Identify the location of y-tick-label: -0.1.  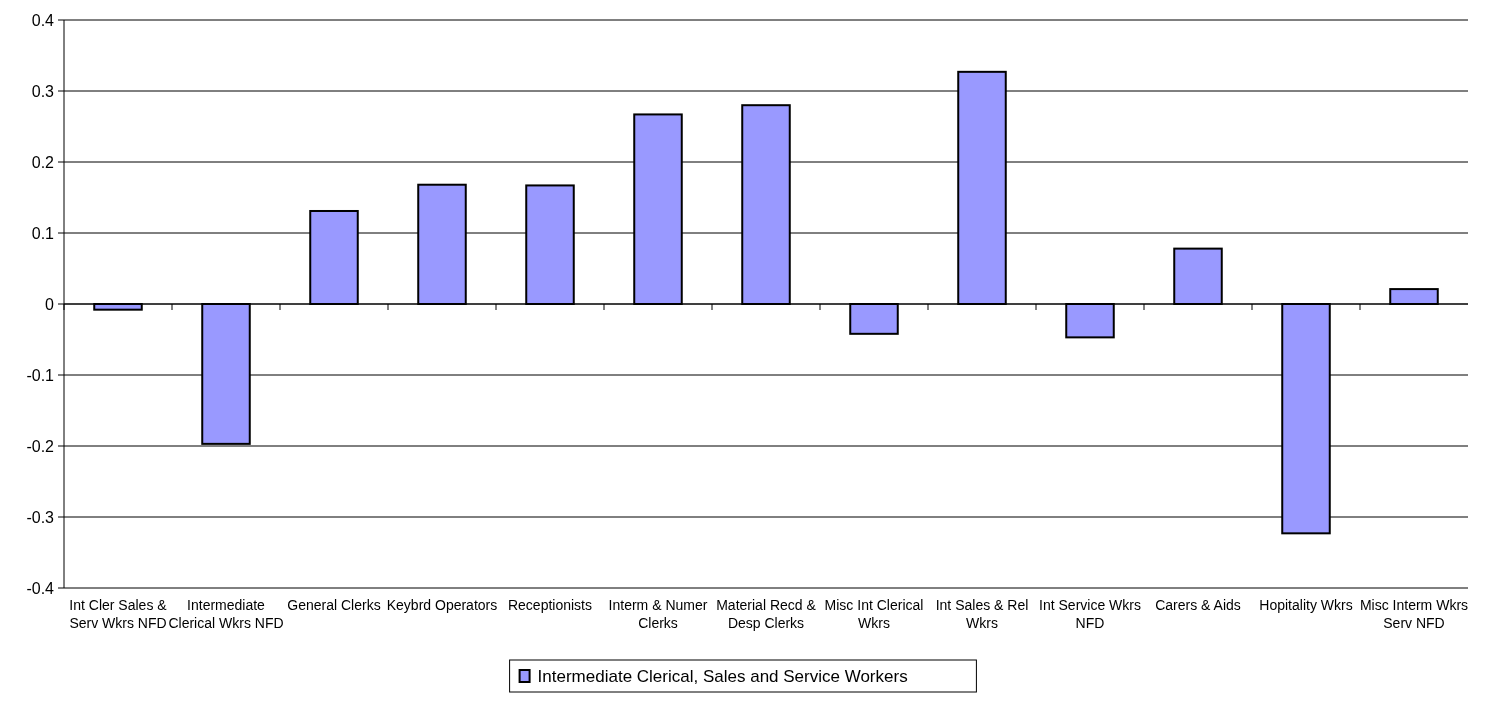
(40, 375).